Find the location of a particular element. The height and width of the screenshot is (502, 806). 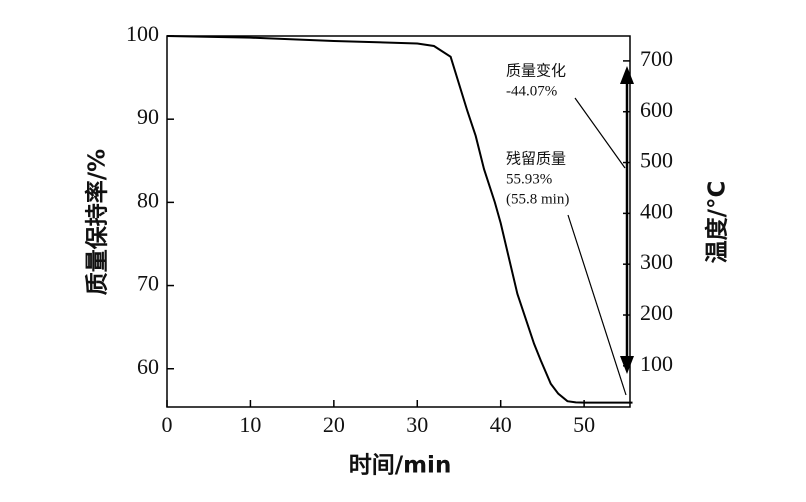

x-tick-label: 20 is located at coordinates (334, 424).